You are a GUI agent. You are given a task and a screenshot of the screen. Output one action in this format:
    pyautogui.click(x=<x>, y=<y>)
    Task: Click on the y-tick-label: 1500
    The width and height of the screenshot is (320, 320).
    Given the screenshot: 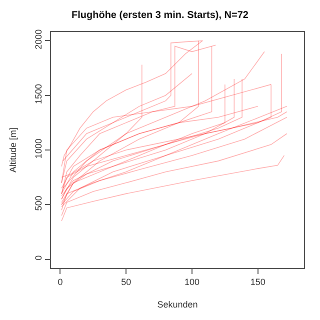 What is the action you would take?
    pyautogui.click(x=38, y=94)
    